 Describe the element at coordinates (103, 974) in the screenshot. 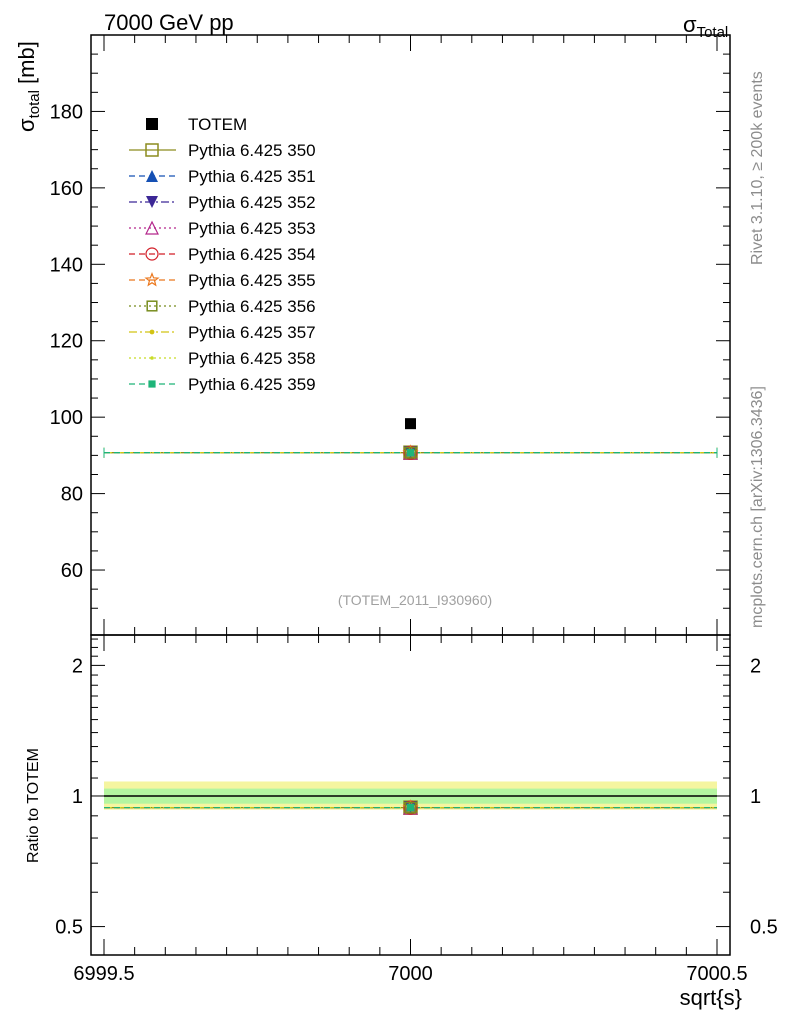

I see `x-tick-label: 6999.5` at that location.